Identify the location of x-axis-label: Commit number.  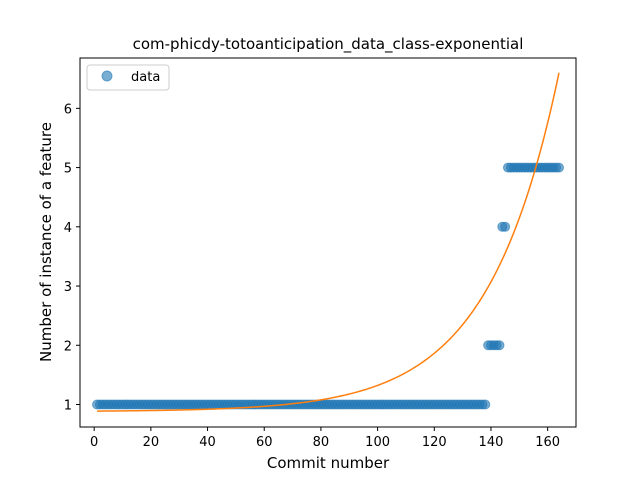
(328, 463).